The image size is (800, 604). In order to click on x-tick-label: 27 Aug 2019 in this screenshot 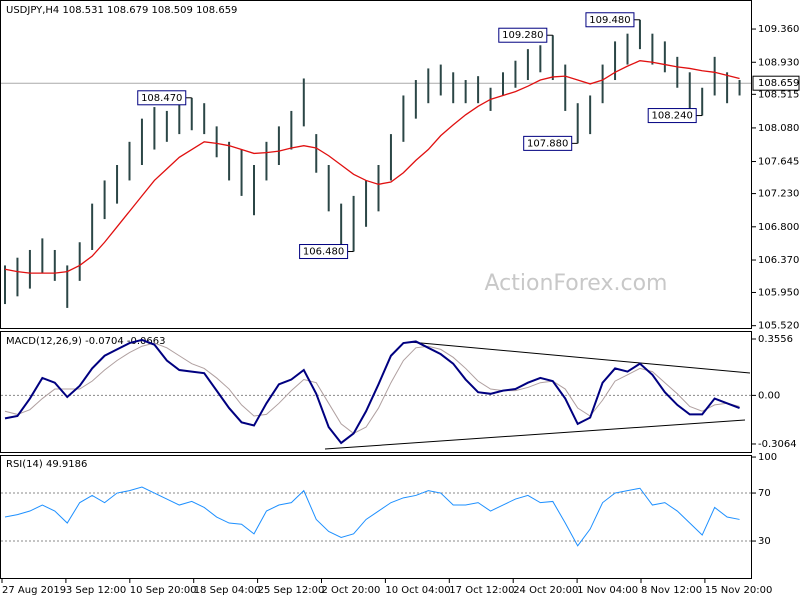, I will do `click(34, 590)`.